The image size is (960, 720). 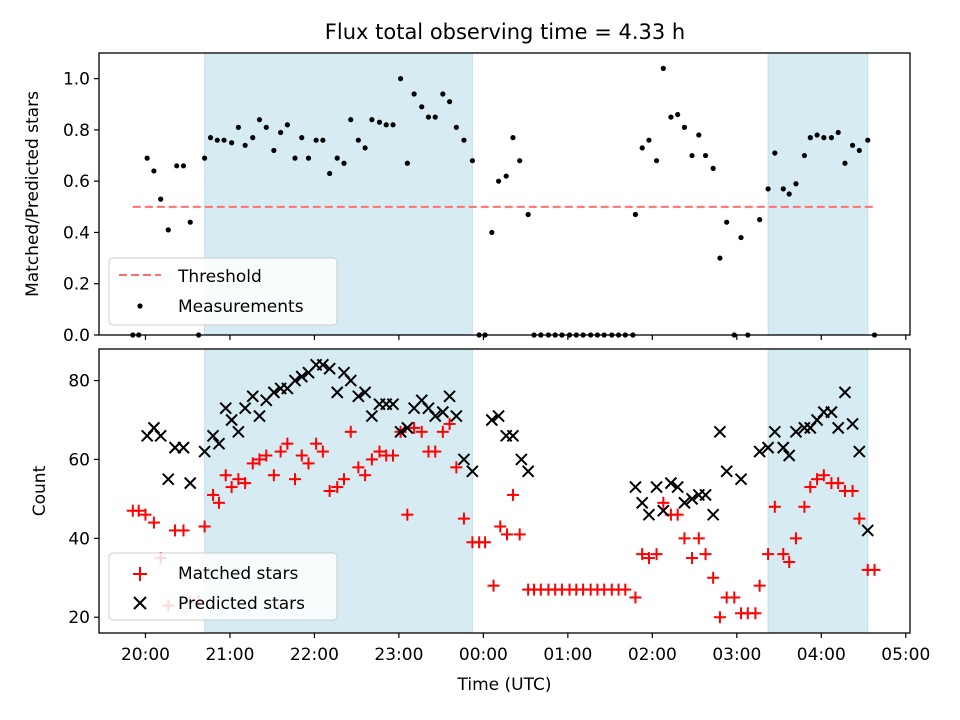 What do you see at coordinates (76, 131) in the screenshot?
I see `y-tick-label: 0.8` at bounding box center [76, 131].